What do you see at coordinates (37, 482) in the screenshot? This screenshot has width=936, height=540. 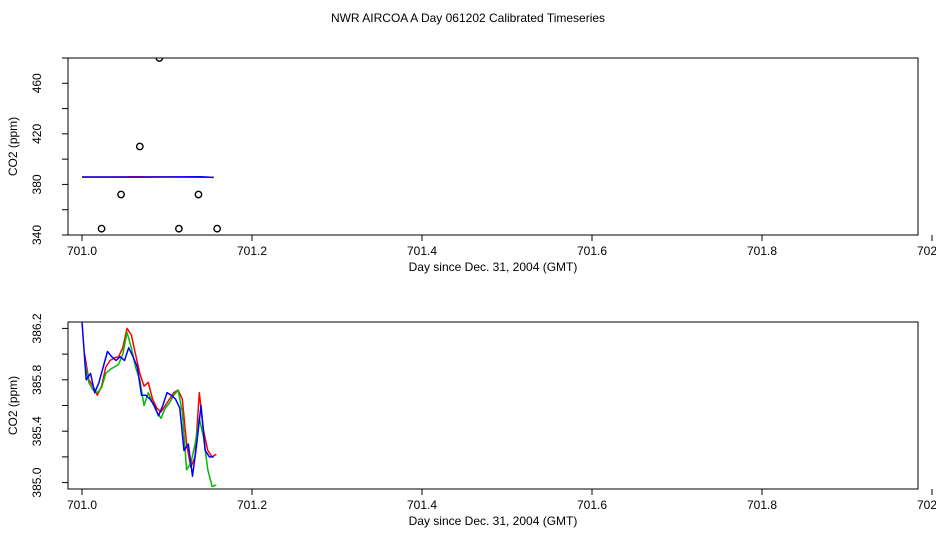 I see `y-tick-label: 385.0` at bounding box center [37, 482].